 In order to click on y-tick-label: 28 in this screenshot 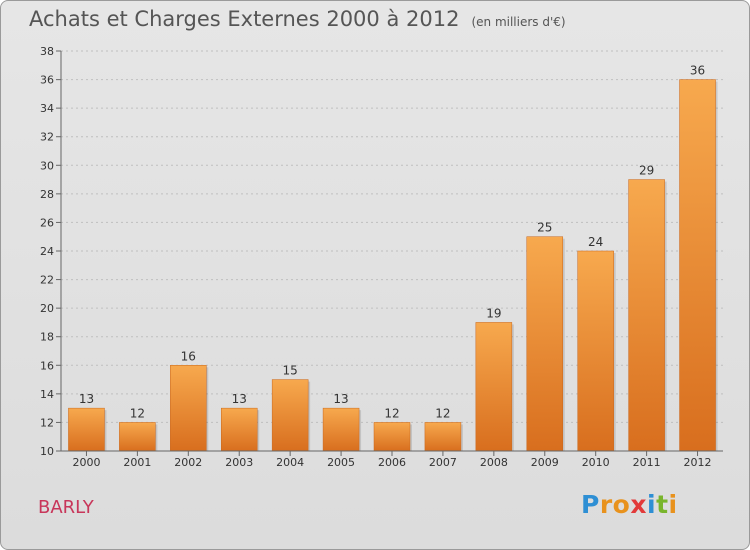, I will do `click(47, 194)`.